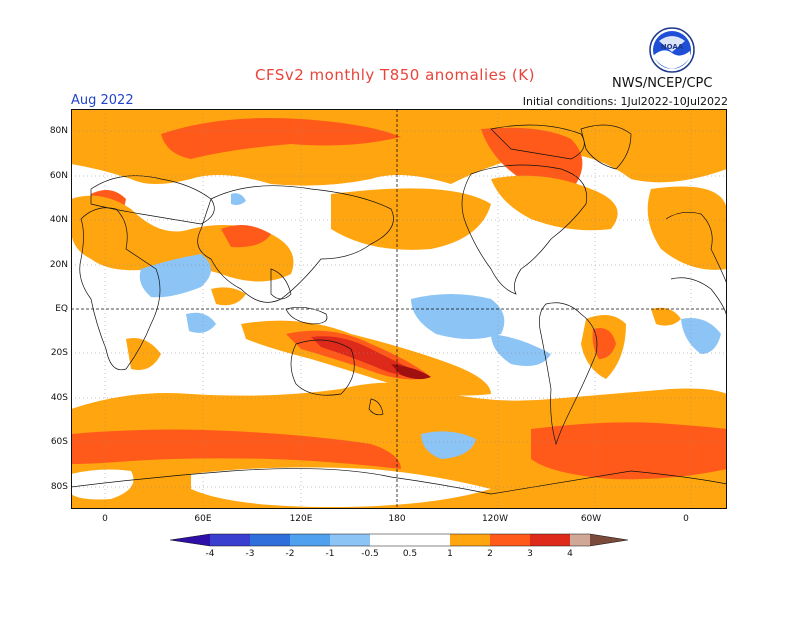 Image resolution: width=800 pixels, height=618 pixels. I want to click on lon-label: 60E, so click(203, 519).